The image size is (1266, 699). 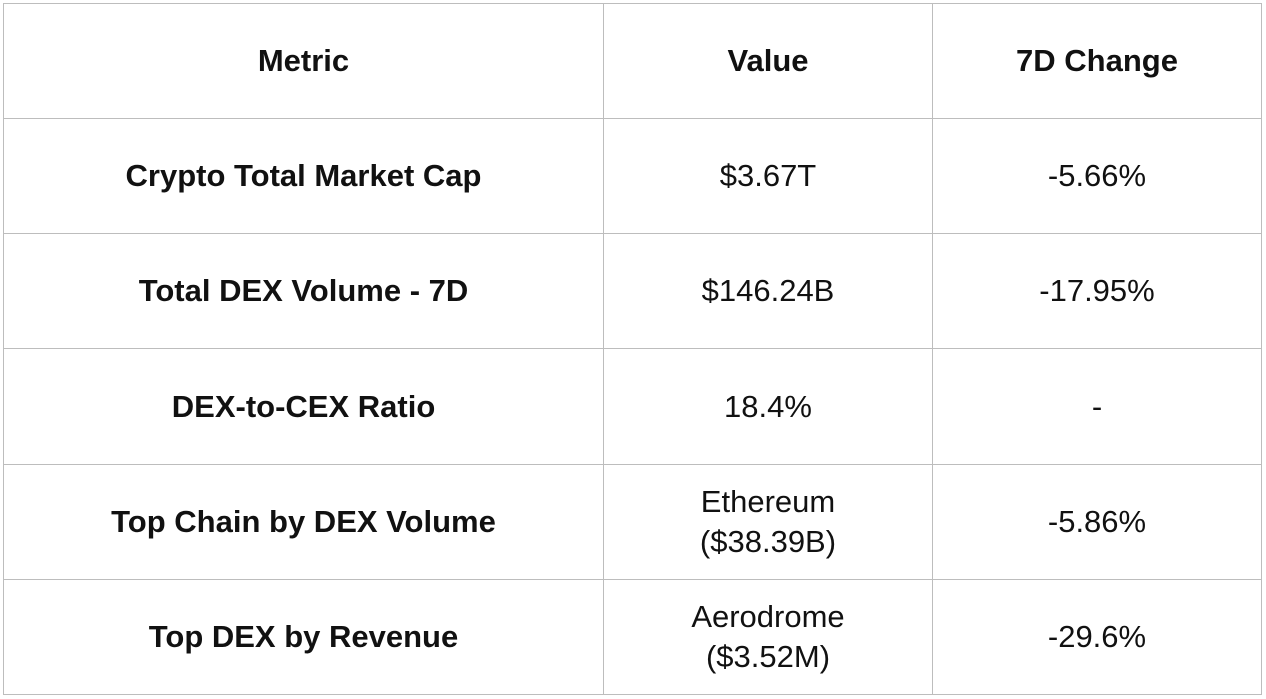 I want to click on value-text: $3.67T, so click(x=768, y=176).